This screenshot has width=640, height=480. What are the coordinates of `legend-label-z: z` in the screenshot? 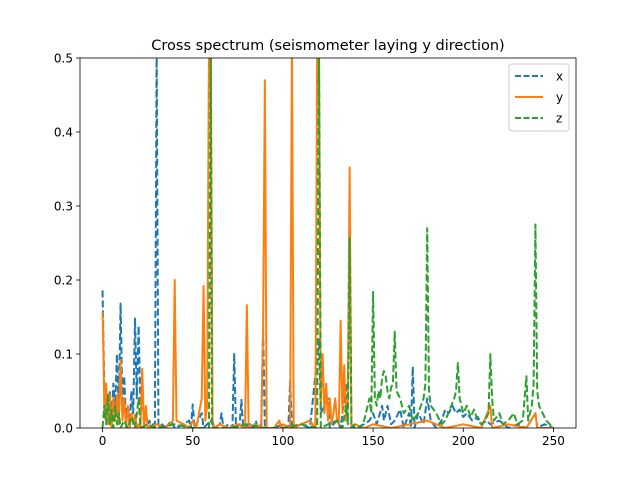 It's located at (559, 119).